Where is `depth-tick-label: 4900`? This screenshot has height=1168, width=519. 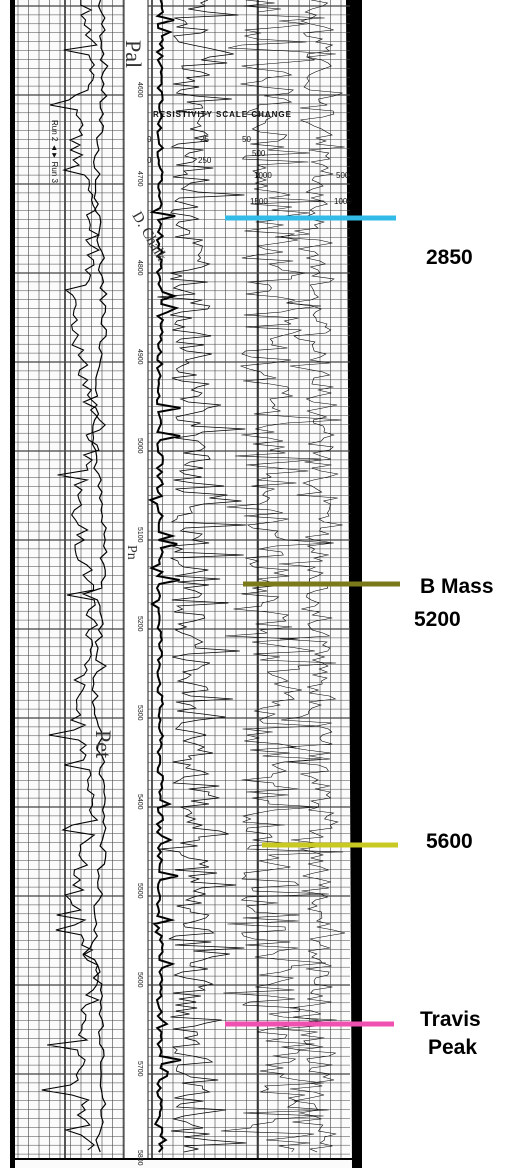
depth-tick-label: 4900 is located at coordinates (139, 357).